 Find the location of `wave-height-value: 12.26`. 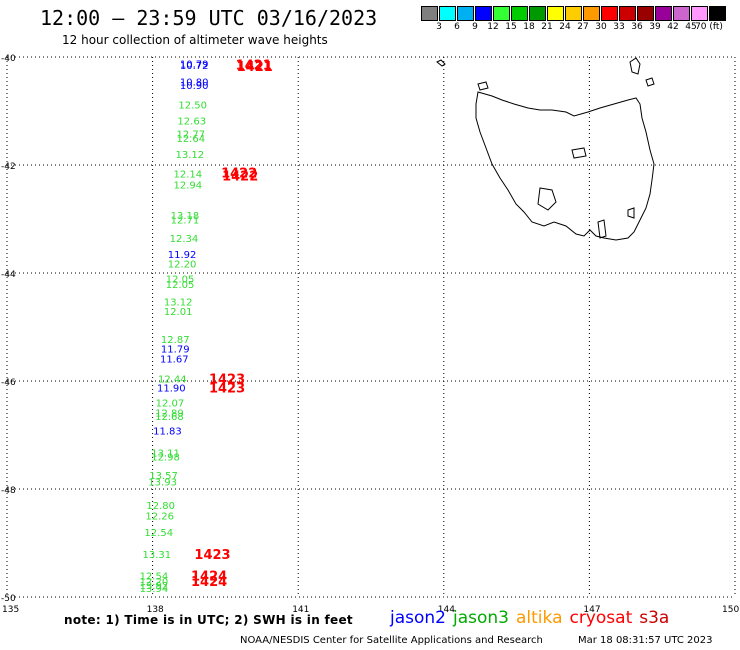

wave-height-value: 12.26 is located at coordinates (159, 516).